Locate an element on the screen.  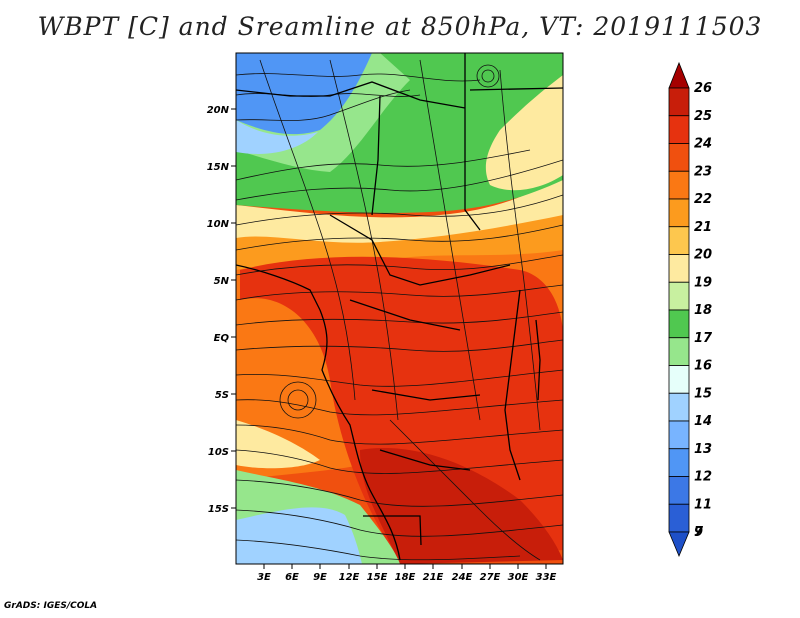
colorbar-label: 9 is located at coordinates (698, 532).